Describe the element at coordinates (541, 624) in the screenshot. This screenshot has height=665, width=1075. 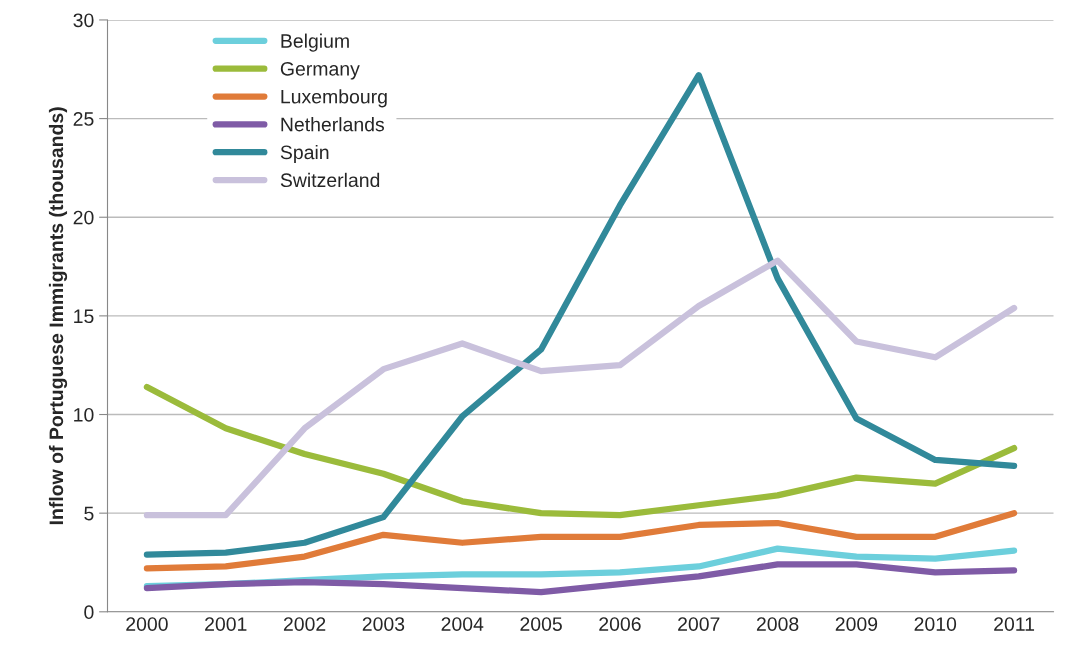
I see `x-tick-label: 2005` at that location.